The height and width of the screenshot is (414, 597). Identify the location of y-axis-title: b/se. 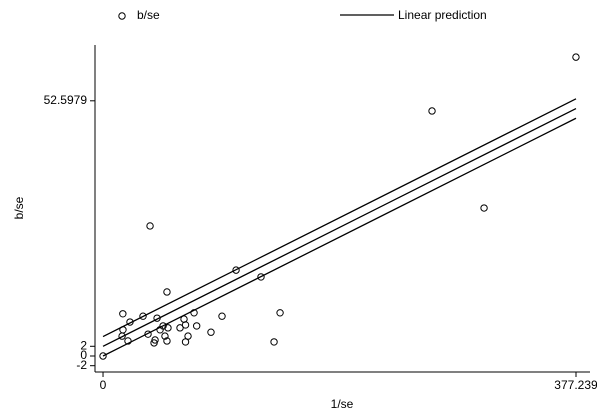
(19, 207).